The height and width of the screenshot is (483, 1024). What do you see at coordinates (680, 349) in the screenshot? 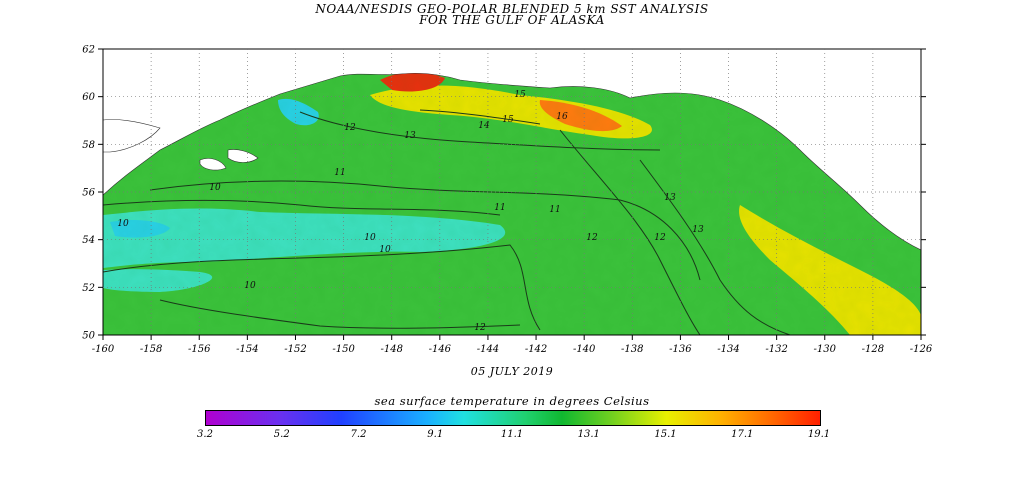
I see `lon-tick-label: -136` at bounding box center [680, 349].